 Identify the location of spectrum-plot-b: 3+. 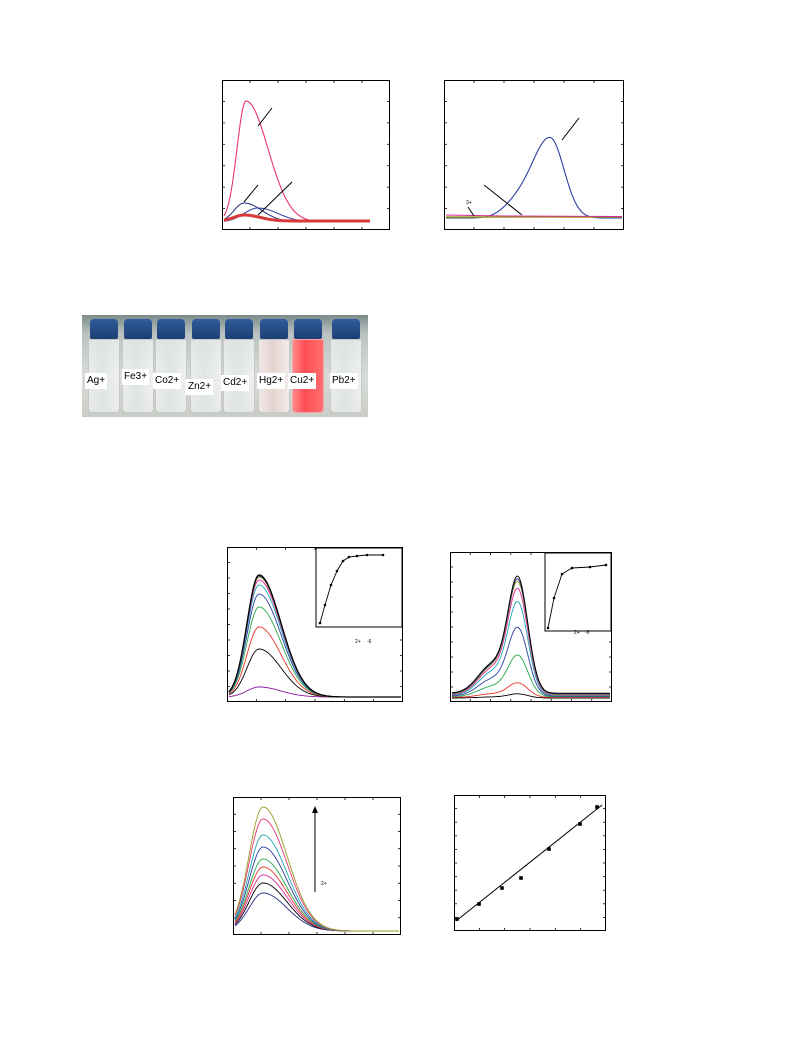
(534, 155).